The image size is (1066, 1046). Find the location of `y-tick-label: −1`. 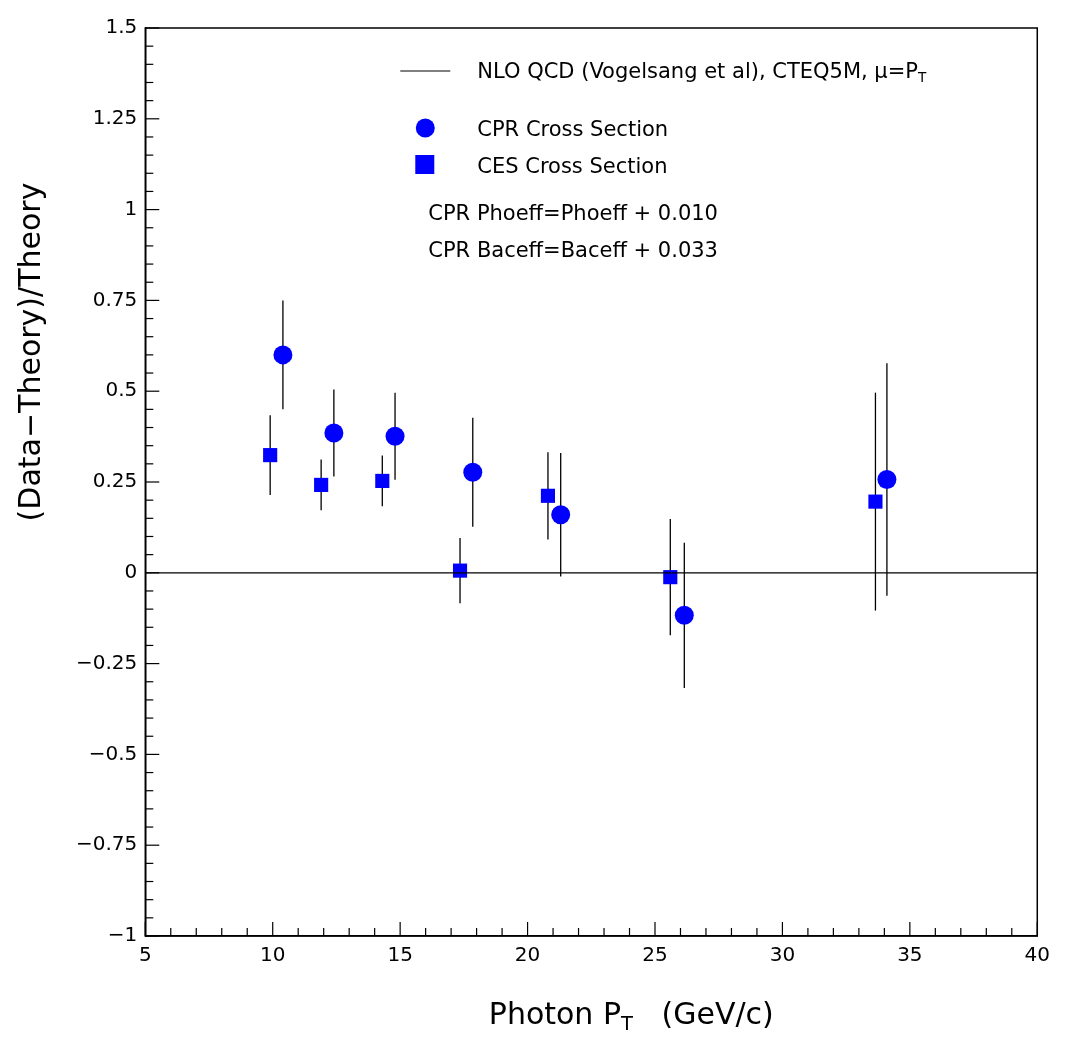

y-tick-label: −1 is located at coordinates (122, 934).